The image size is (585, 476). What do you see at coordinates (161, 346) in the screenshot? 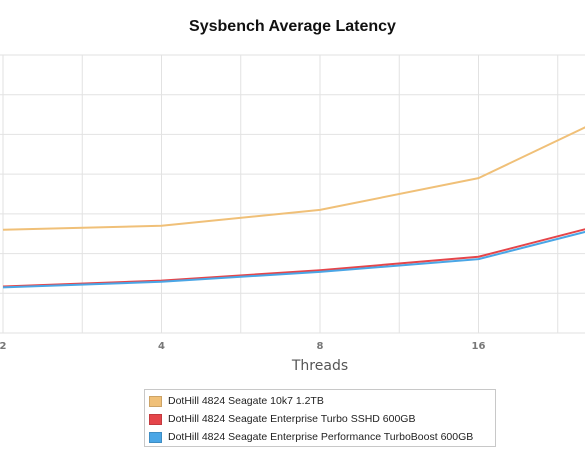
I see `x-tick-label: 4` at bounding box center [161, 346].